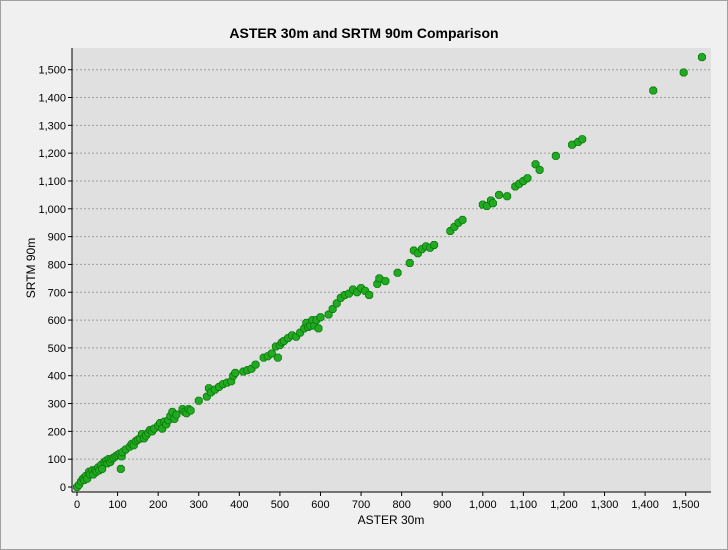 This screenshot has height=550, width=728. Describe the element at coordinates (564, 505) in the screenshot. I see `x-tick-label: 1,200` at that location.